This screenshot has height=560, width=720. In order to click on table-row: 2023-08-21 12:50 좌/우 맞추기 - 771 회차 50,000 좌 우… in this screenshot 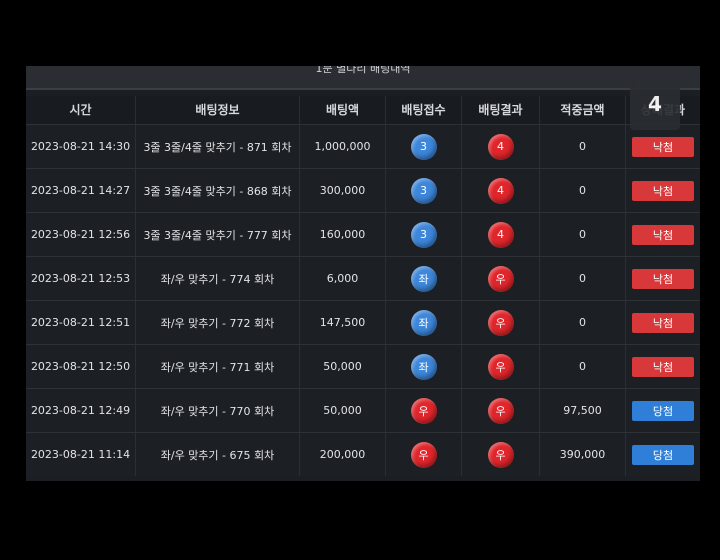, I will do `click(363, 366)`.